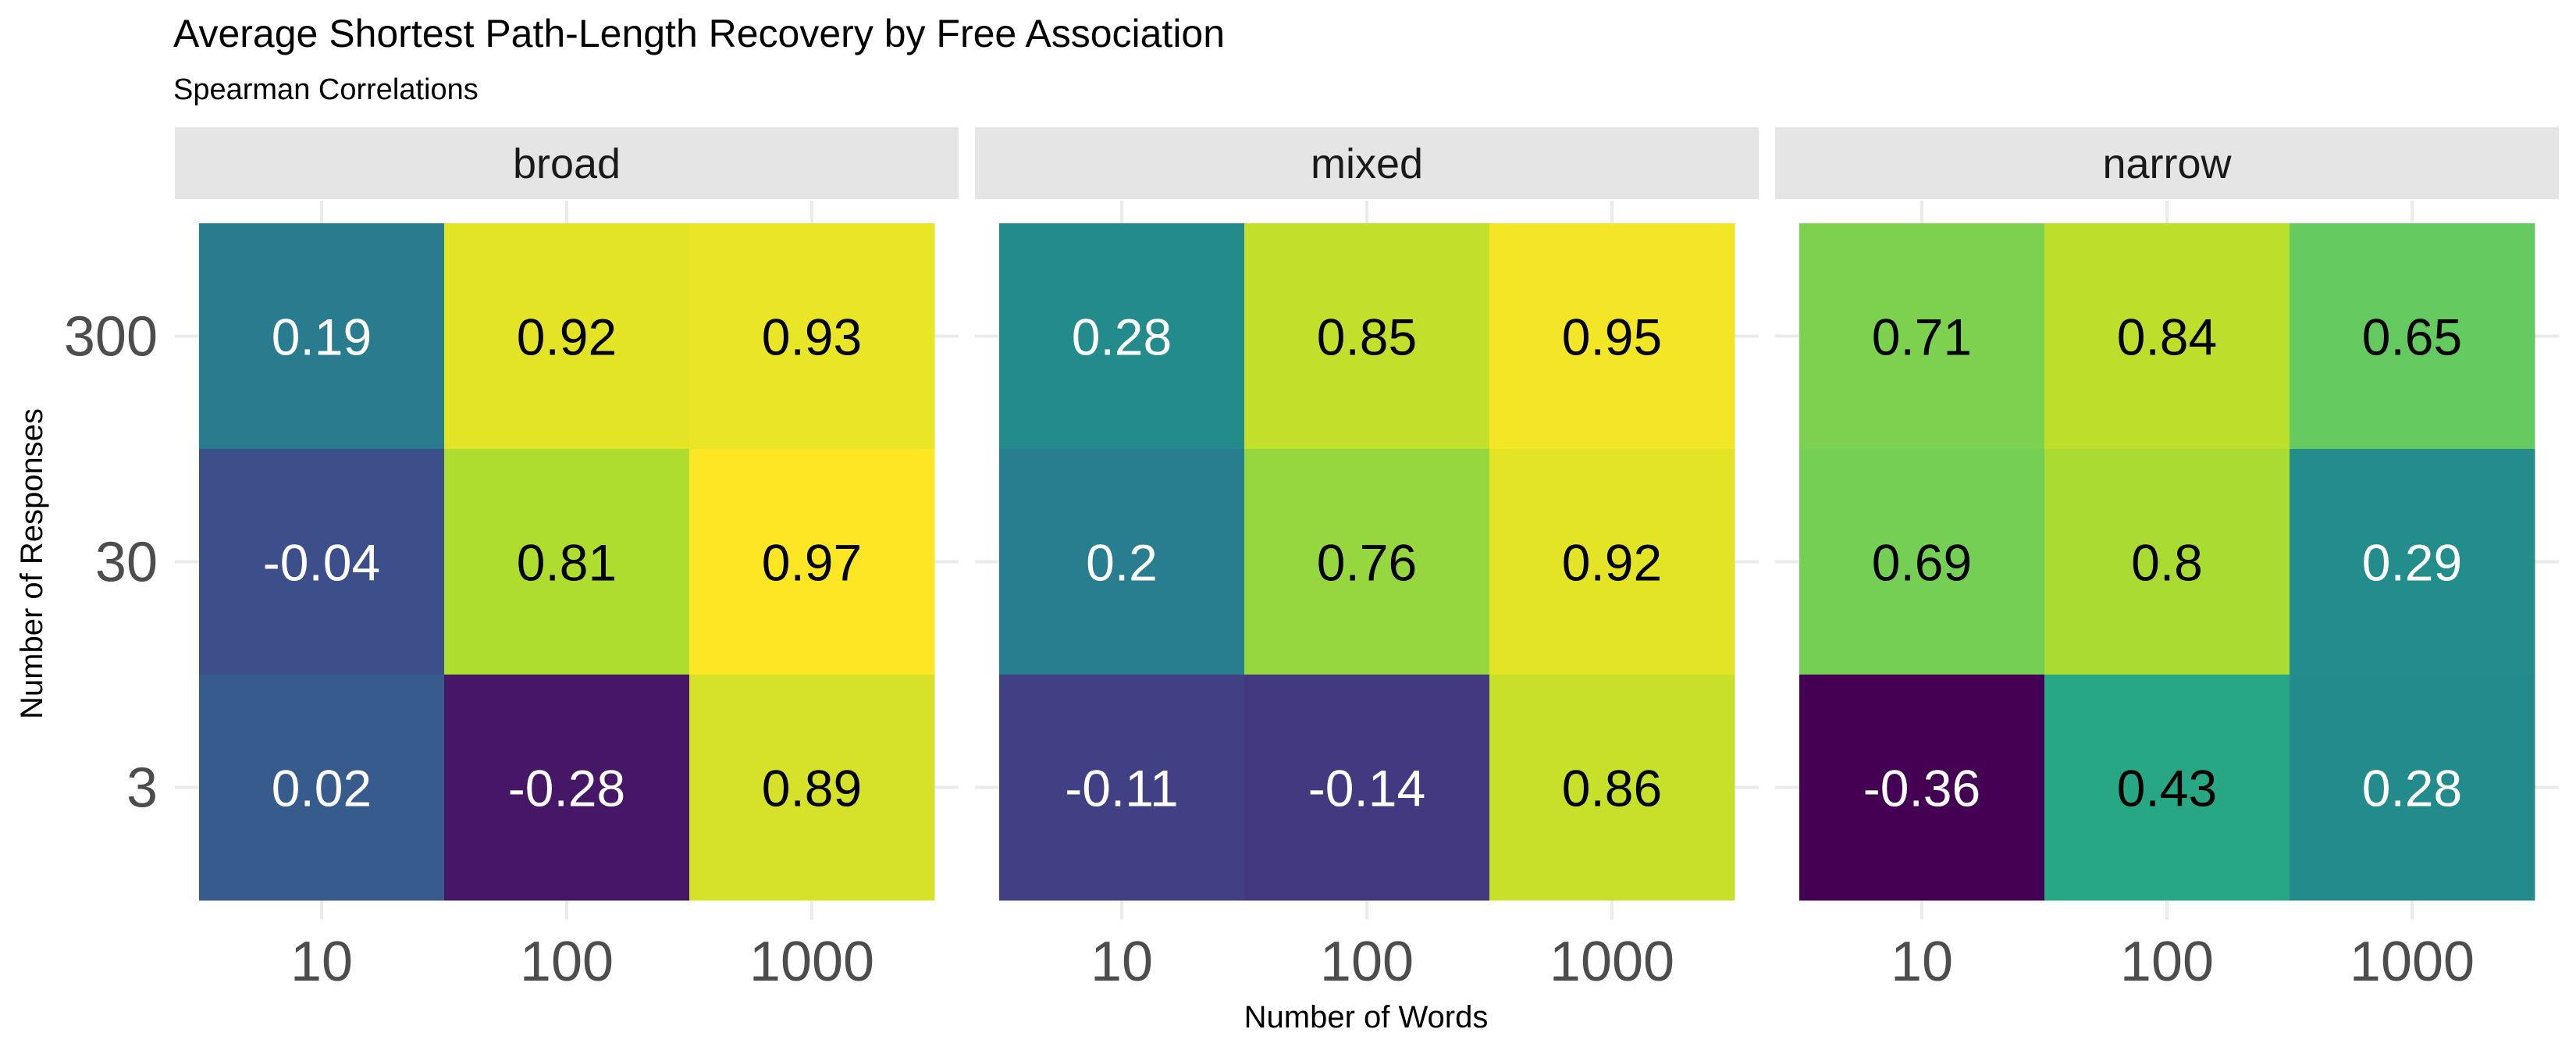  I want to click on x-axis-title: Number of Words, so click(1366, 1017).